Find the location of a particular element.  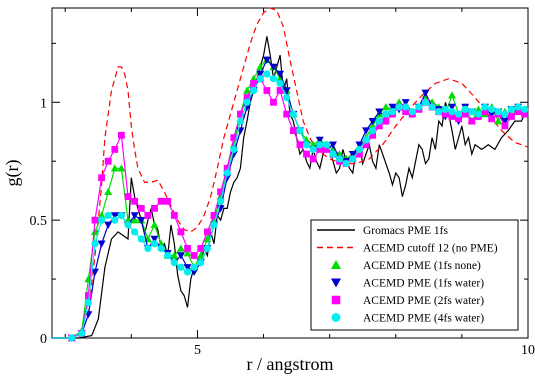

legend-label-3: ACEMD PME (1fs water) is located at coordinates (423, 284).